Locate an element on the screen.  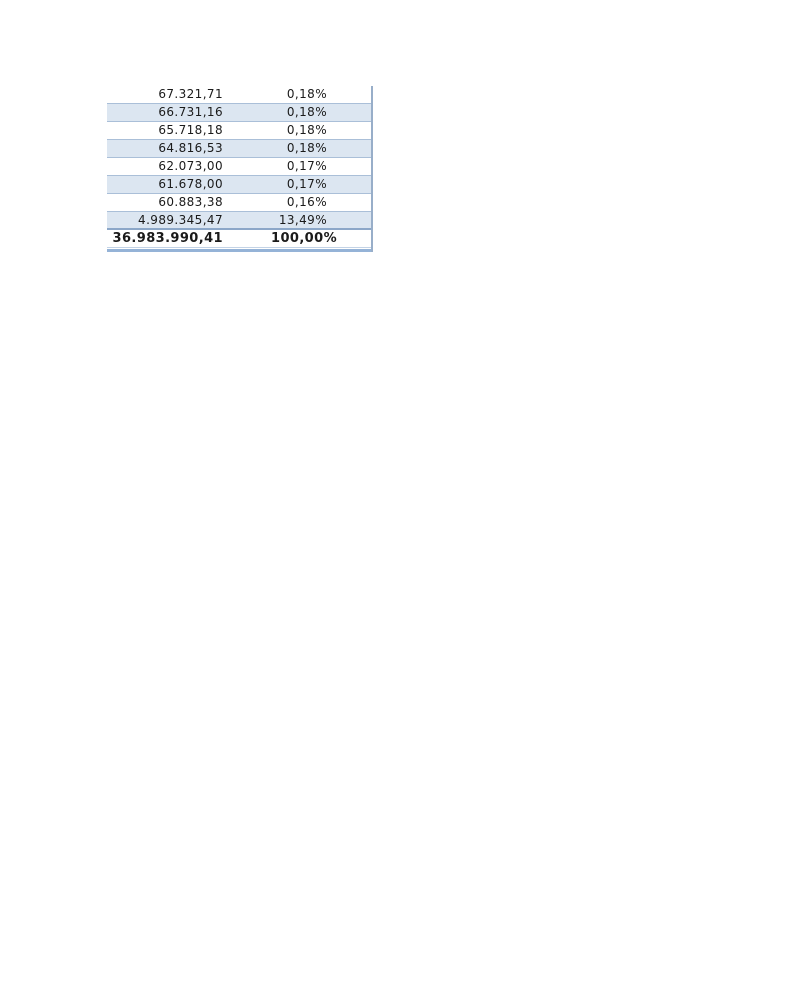
table-row: 65.718,18 0,18% is located at coordinates (239, 131).